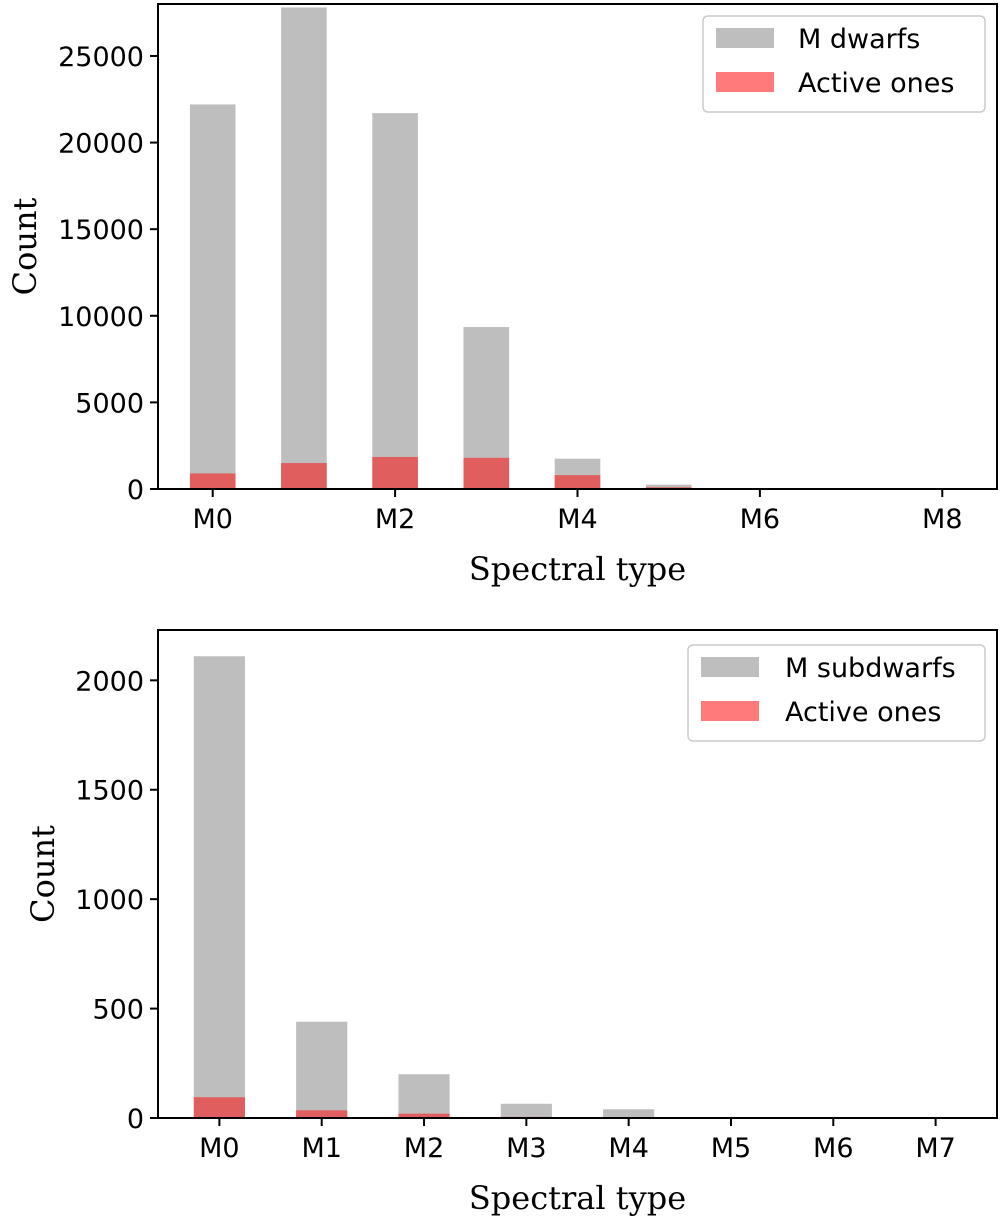  I want to click on bar-all-M3, so click(526, 1110).